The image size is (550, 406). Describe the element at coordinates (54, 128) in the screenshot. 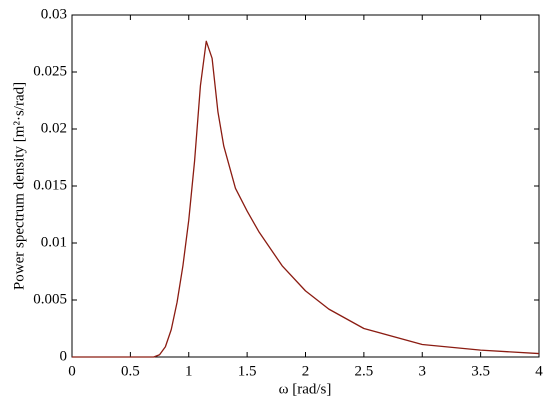

I see `y-tick-label: 0.02` at that location.